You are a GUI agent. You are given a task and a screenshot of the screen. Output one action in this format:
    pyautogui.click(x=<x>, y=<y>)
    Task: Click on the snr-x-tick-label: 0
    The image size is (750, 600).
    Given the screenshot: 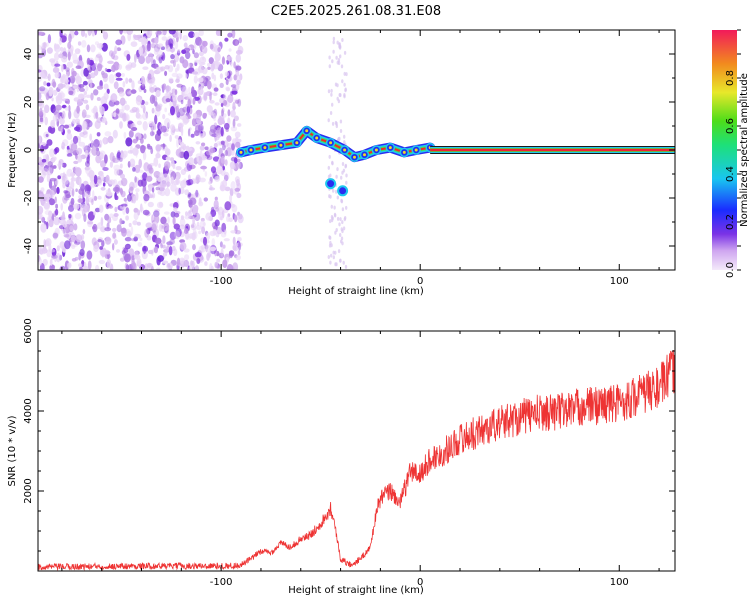 What is the action you would take?
    pyautogui.click(x=420, y=582)
    